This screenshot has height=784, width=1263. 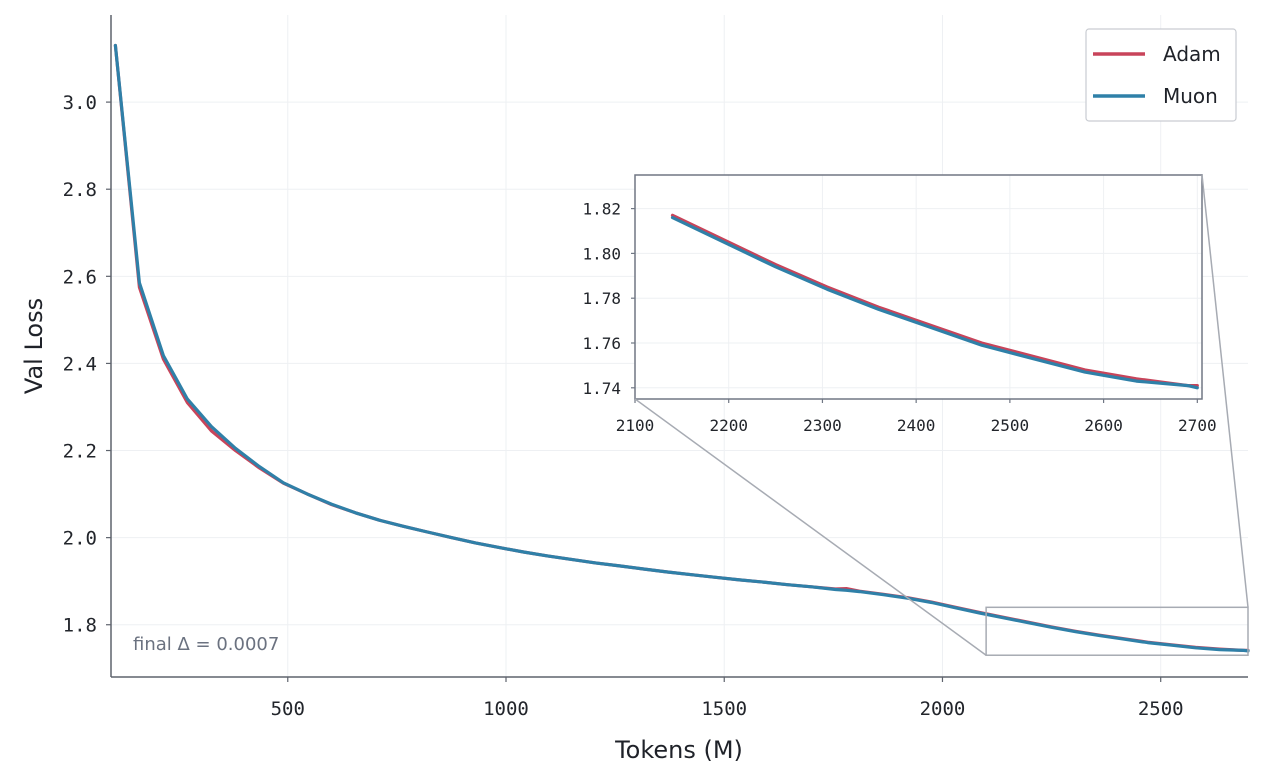 I want to click on inset-frame, so click(x=918, y=287).